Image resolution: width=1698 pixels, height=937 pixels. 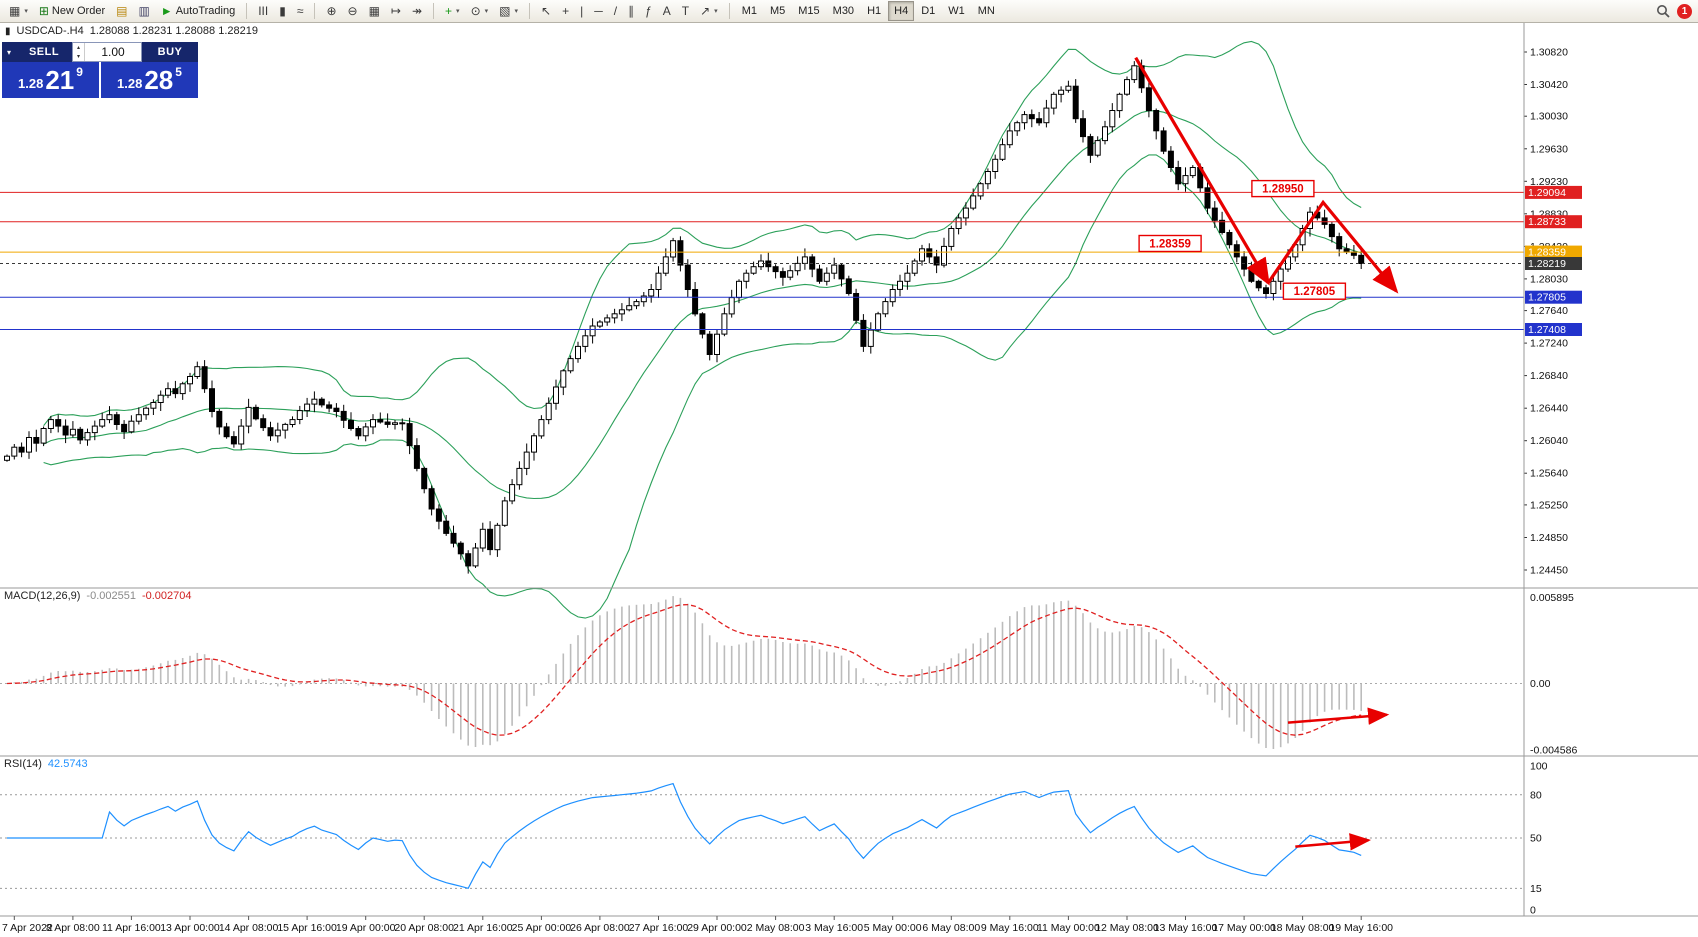 I want to click on toolbar-group-objects: ↖ + | ─ / ∥ ƒ A T ↗ ▾, so click(x=629, y=11).